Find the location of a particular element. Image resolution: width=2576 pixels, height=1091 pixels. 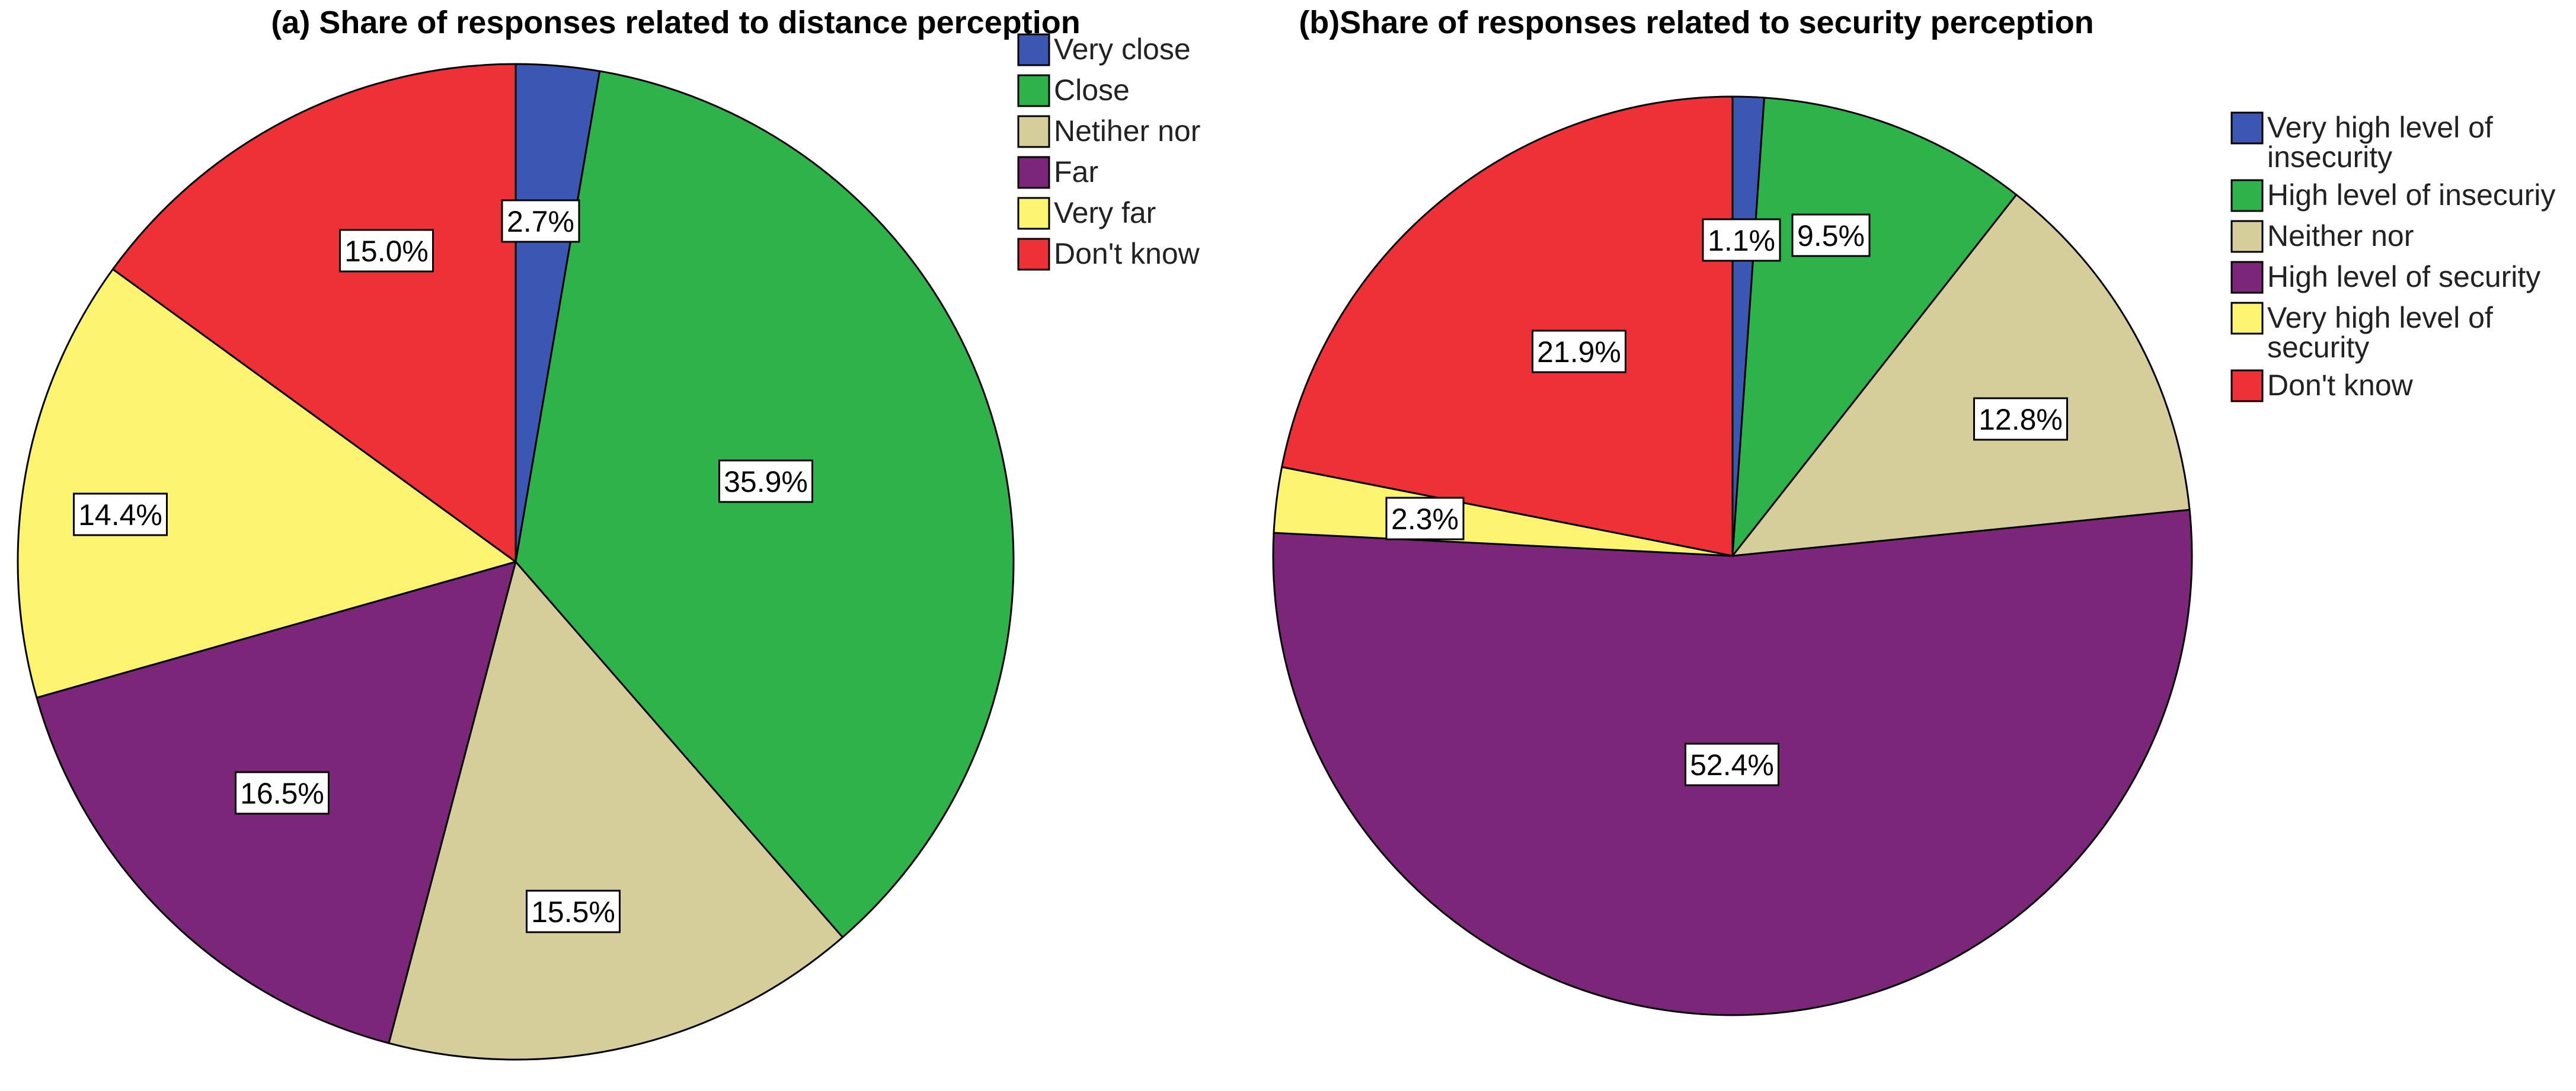

pie-a-label-box-far is located at coordinates (282, 793).